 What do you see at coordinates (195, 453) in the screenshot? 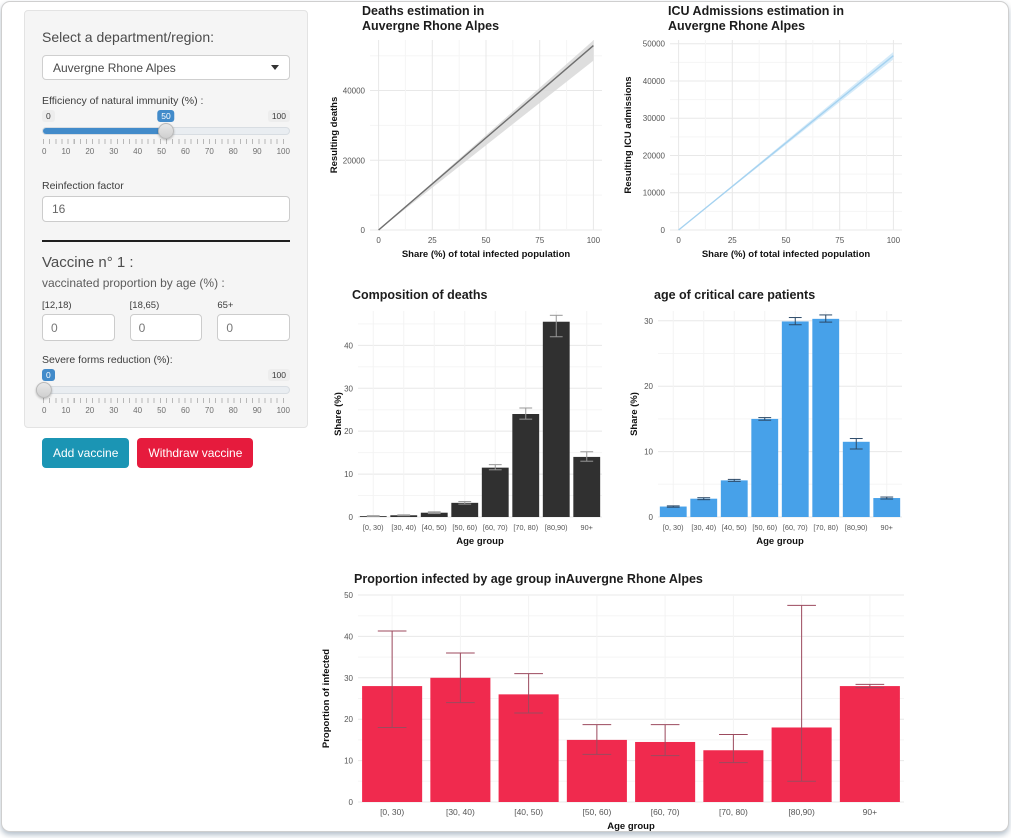
I see `withdraw-vaccine-button: Withdraw vaccine` at bounding box center [195, 453].